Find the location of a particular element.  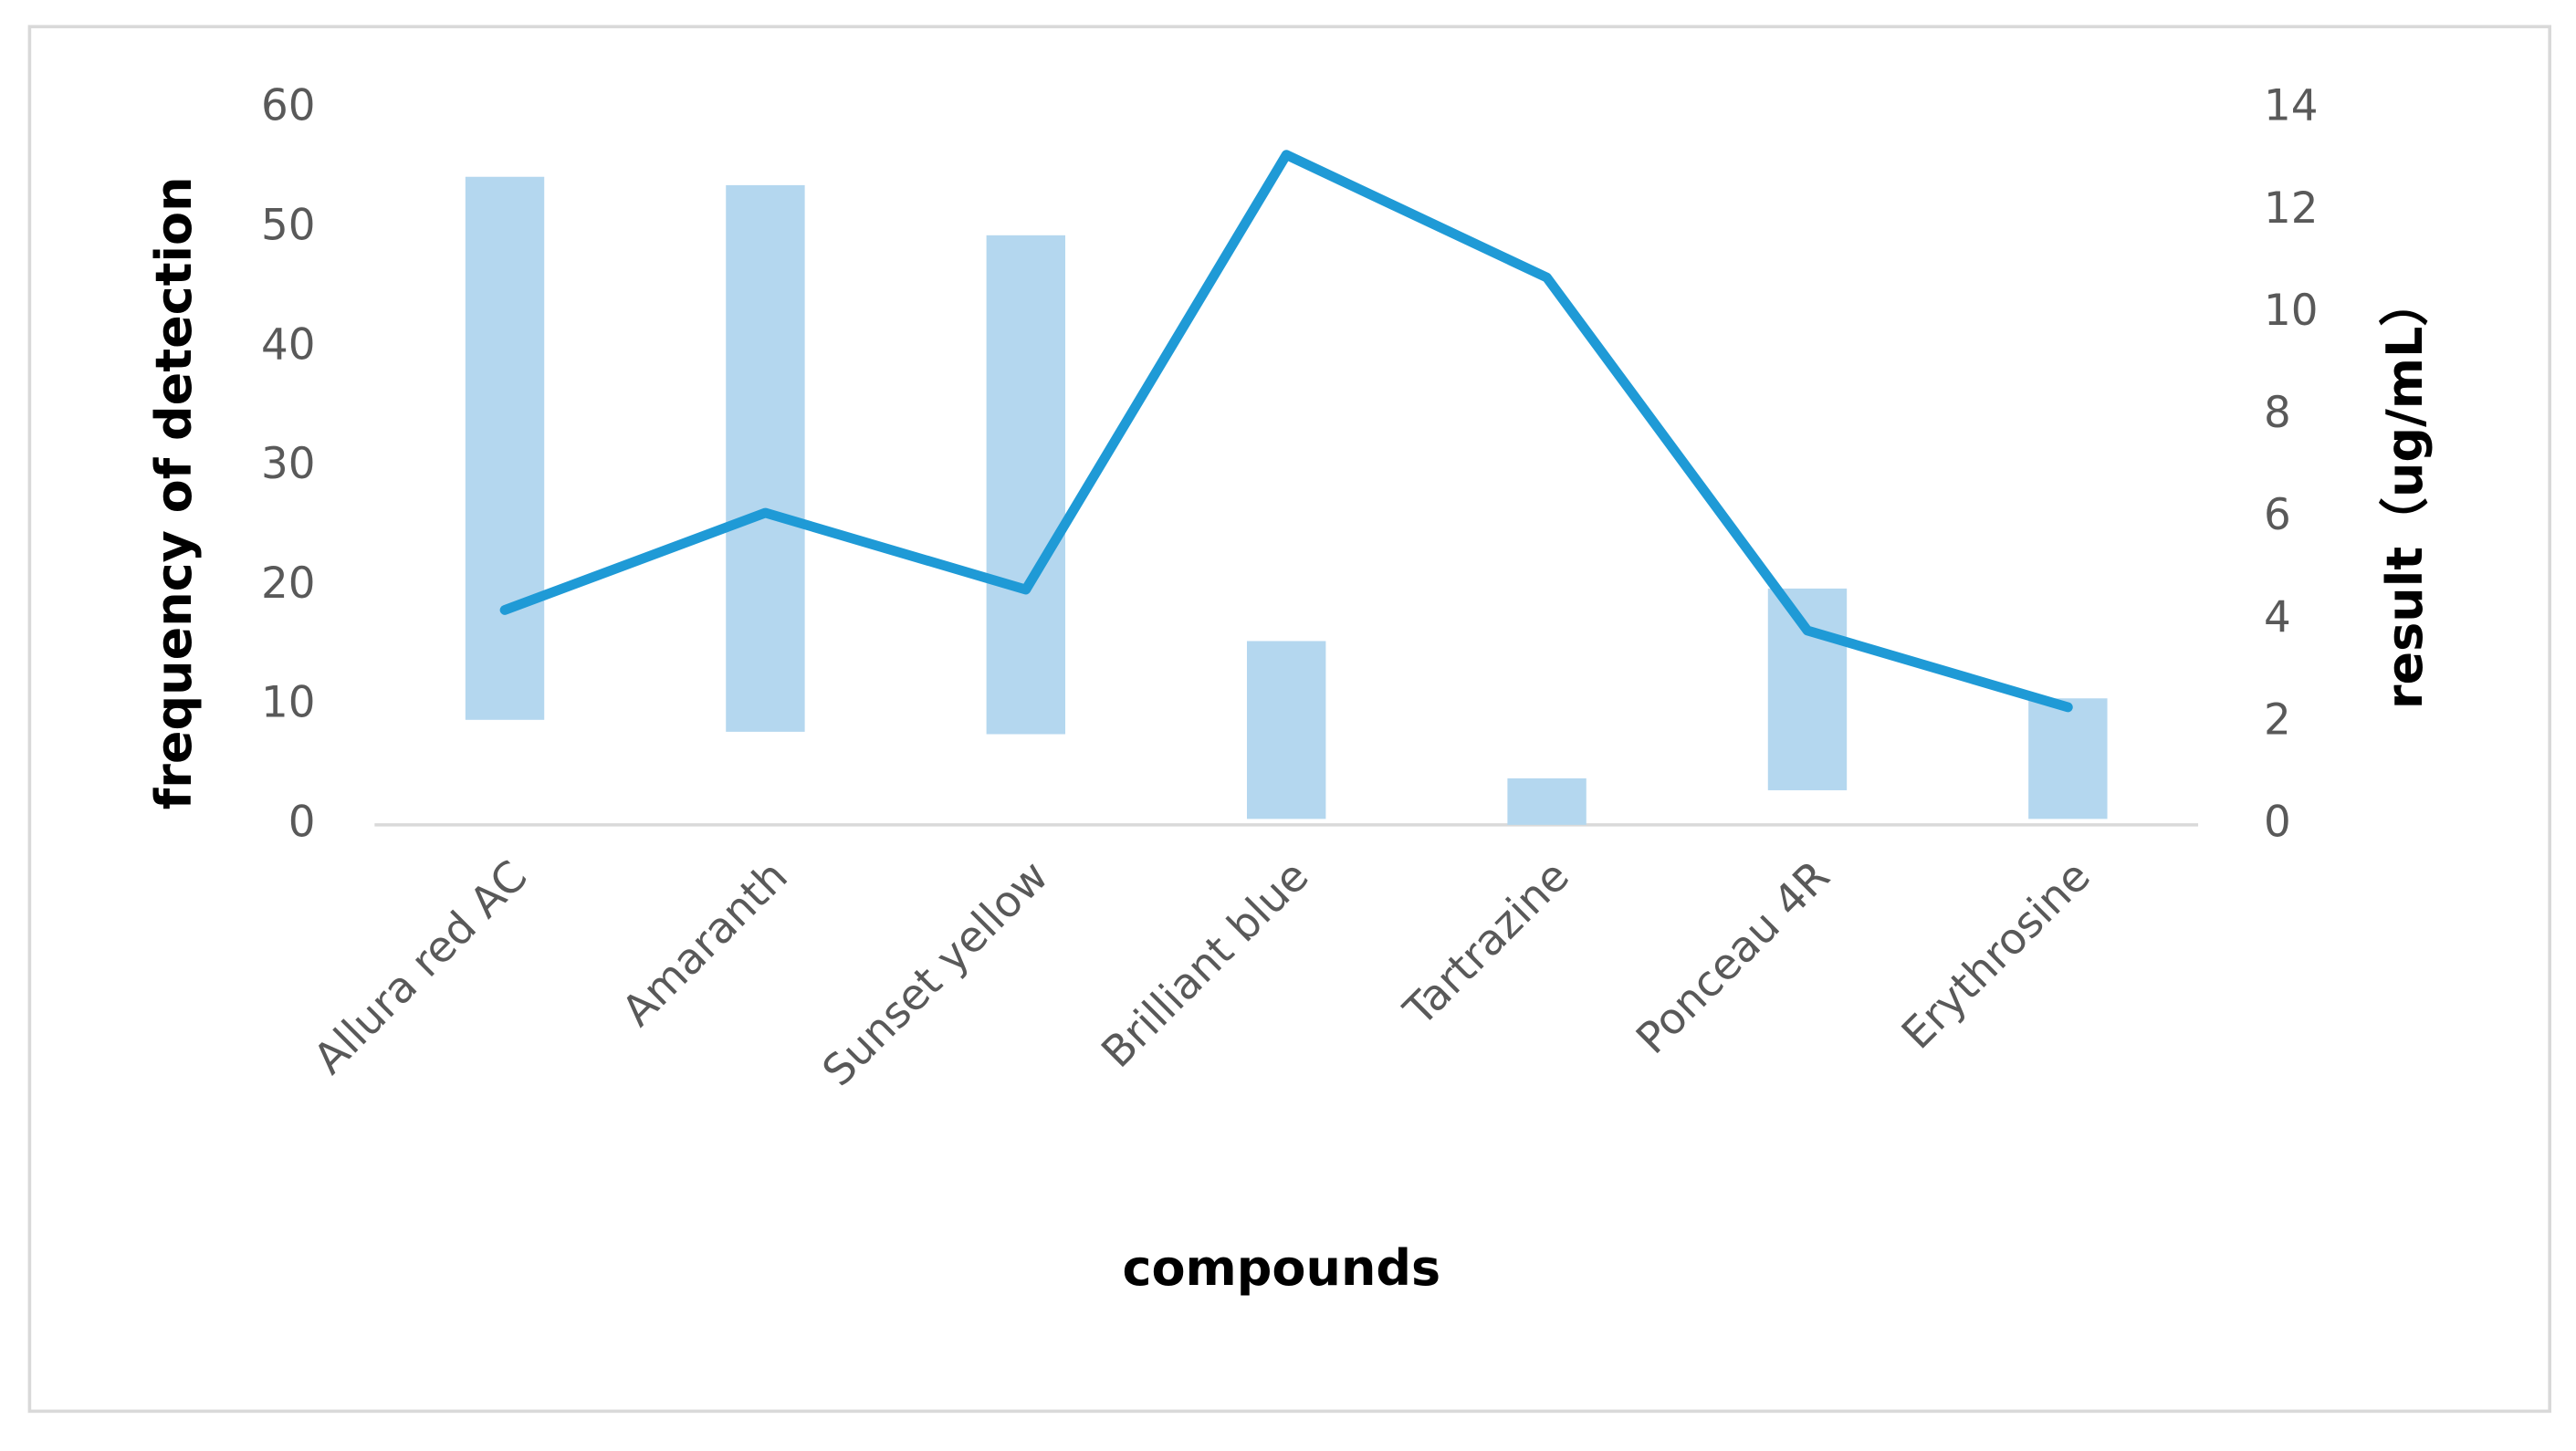

y-tick-label: 20 is located at coordinates (288, 584).